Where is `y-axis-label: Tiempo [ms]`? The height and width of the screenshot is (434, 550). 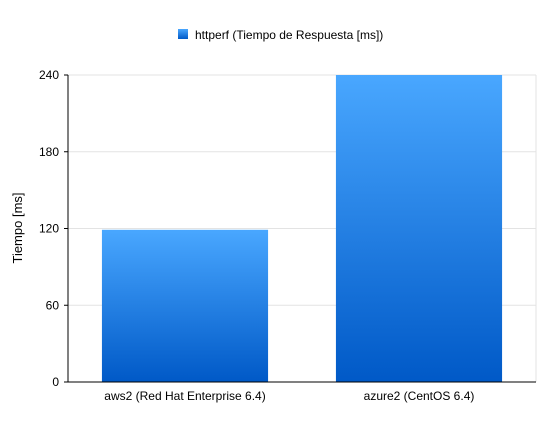 y-axis-label: Tiempo [ms] is located at coordinates (17, 227).